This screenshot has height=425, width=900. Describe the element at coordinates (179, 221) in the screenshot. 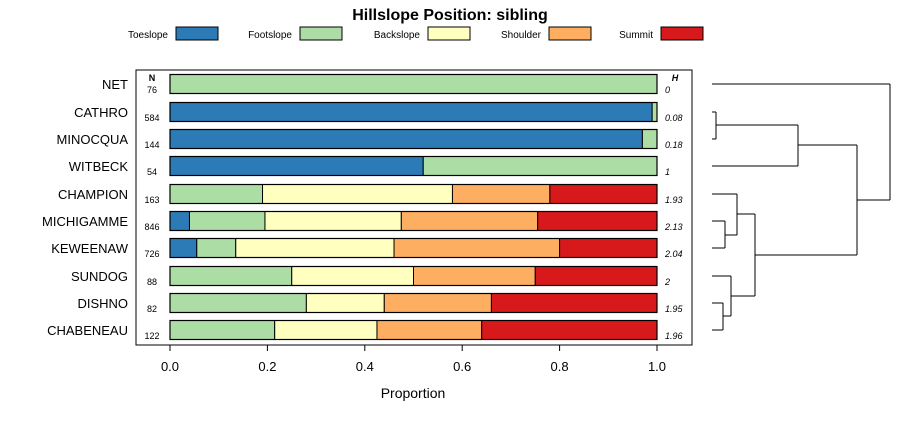

I see `bar-segment-michigamme-toeslope` at that location.